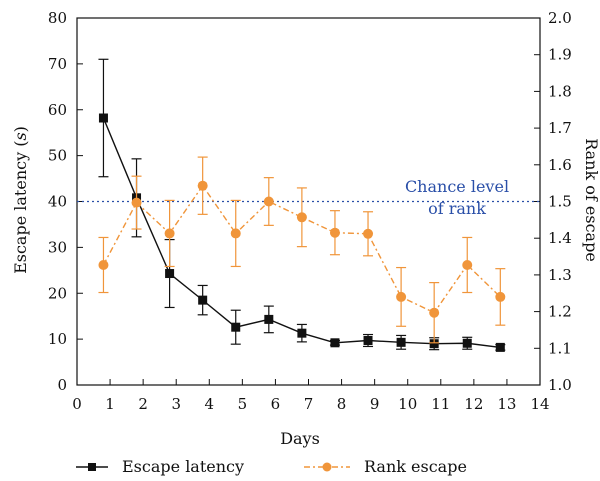  I want to click on y-left-tick-label: 70, so click(57, 64).